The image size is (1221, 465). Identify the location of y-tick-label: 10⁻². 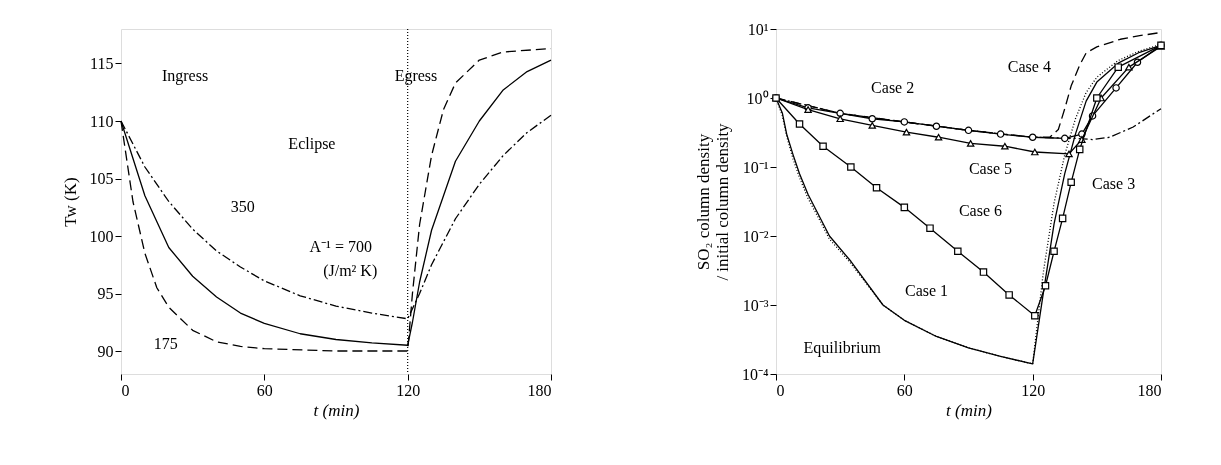
(755, 236).